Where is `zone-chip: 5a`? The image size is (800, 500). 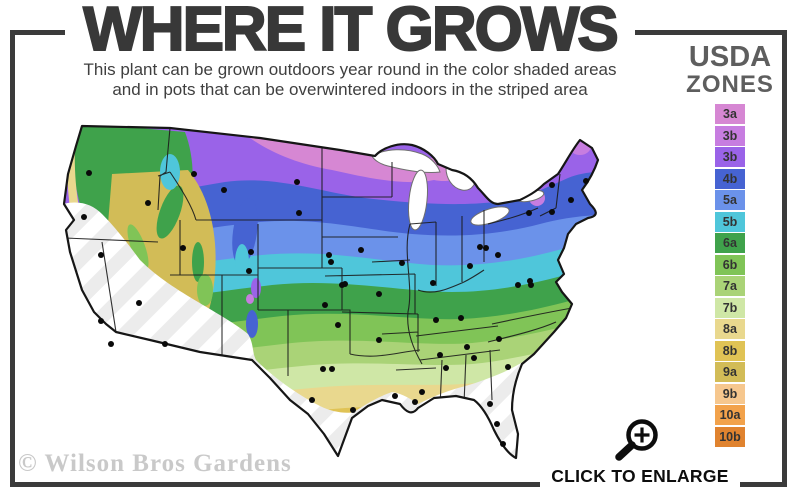 zone-chip: 5a is located at coordinates (730, 200).